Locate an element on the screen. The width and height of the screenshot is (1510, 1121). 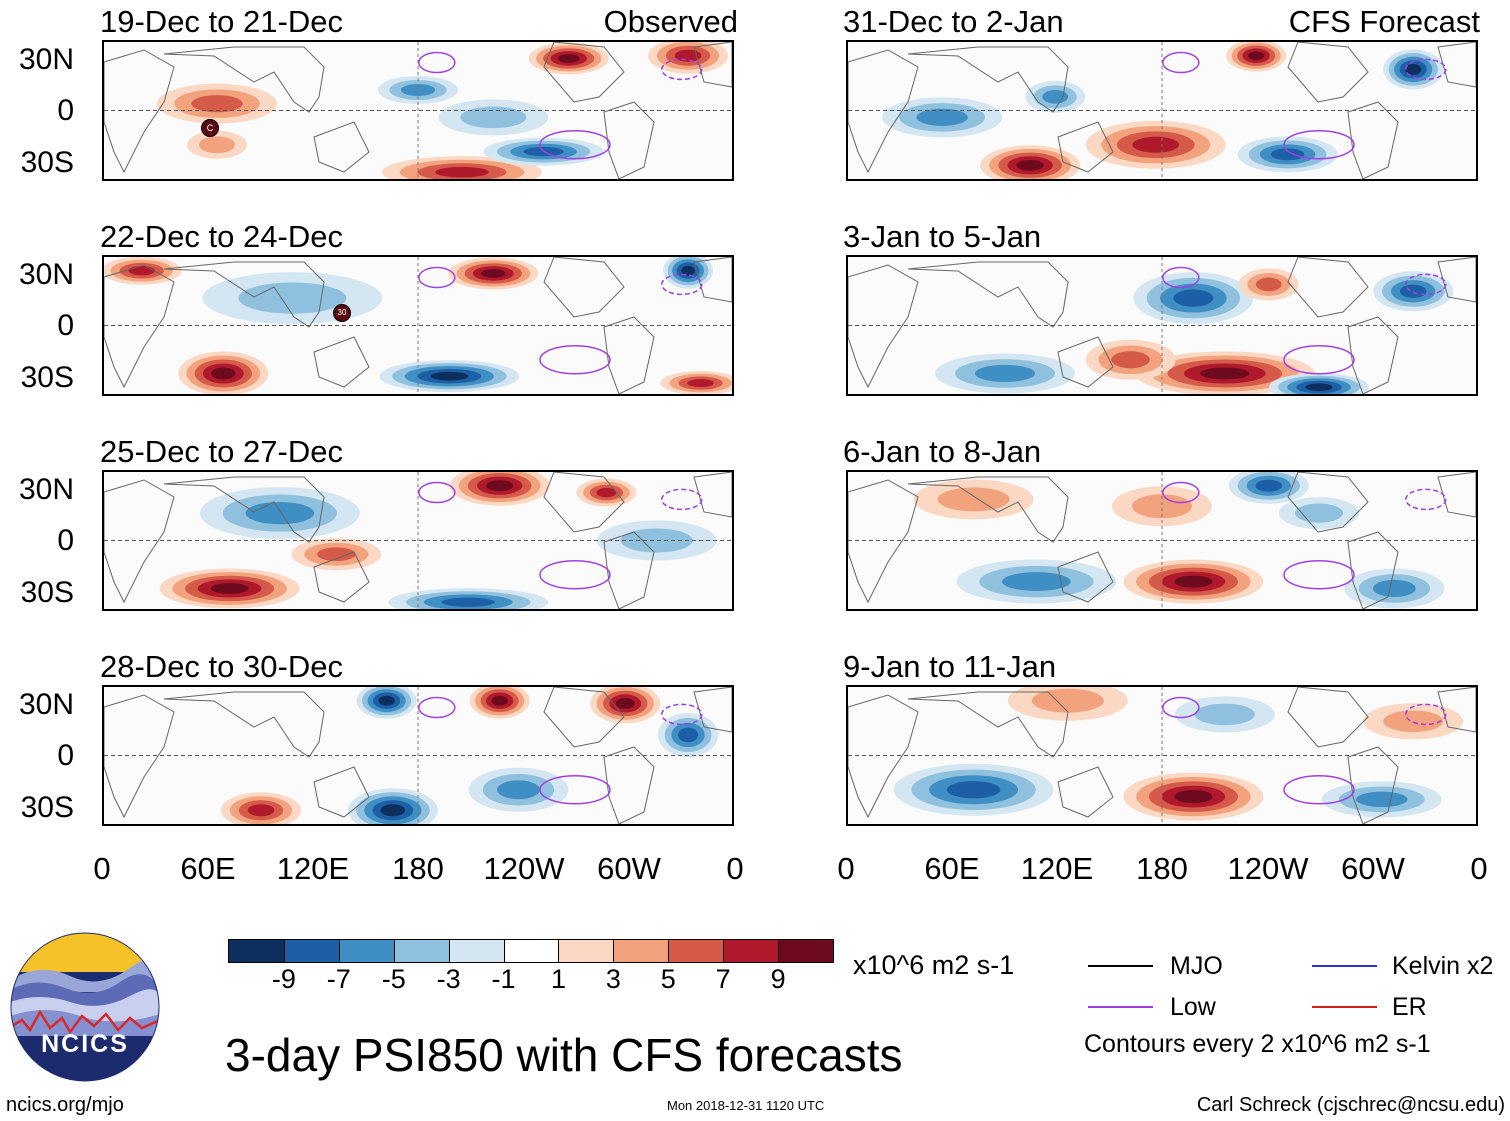
low-legend-label: Low is located at coordinates (1193, 1007).